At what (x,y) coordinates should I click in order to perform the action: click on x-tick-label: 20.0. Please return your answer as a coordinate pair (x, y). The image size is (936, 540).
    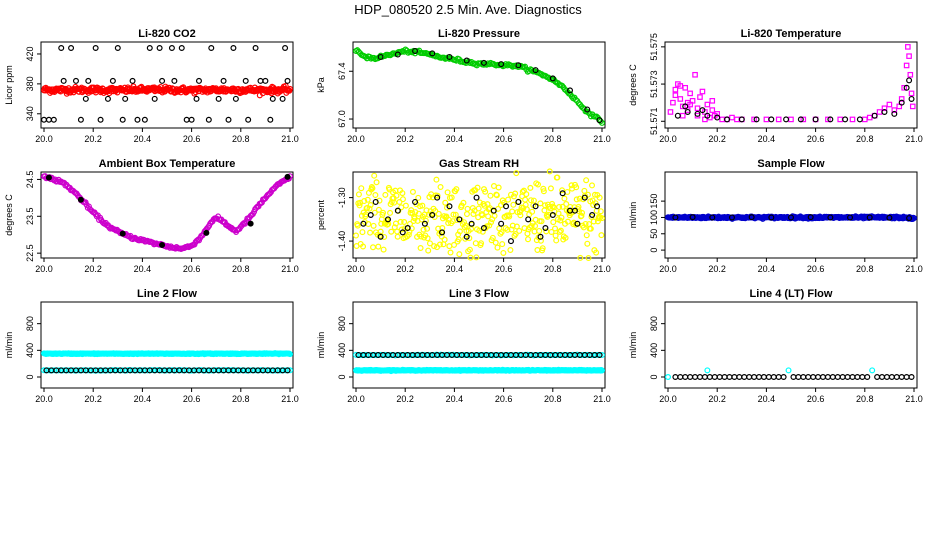
    Looking at the image, I should click on (44, 269).